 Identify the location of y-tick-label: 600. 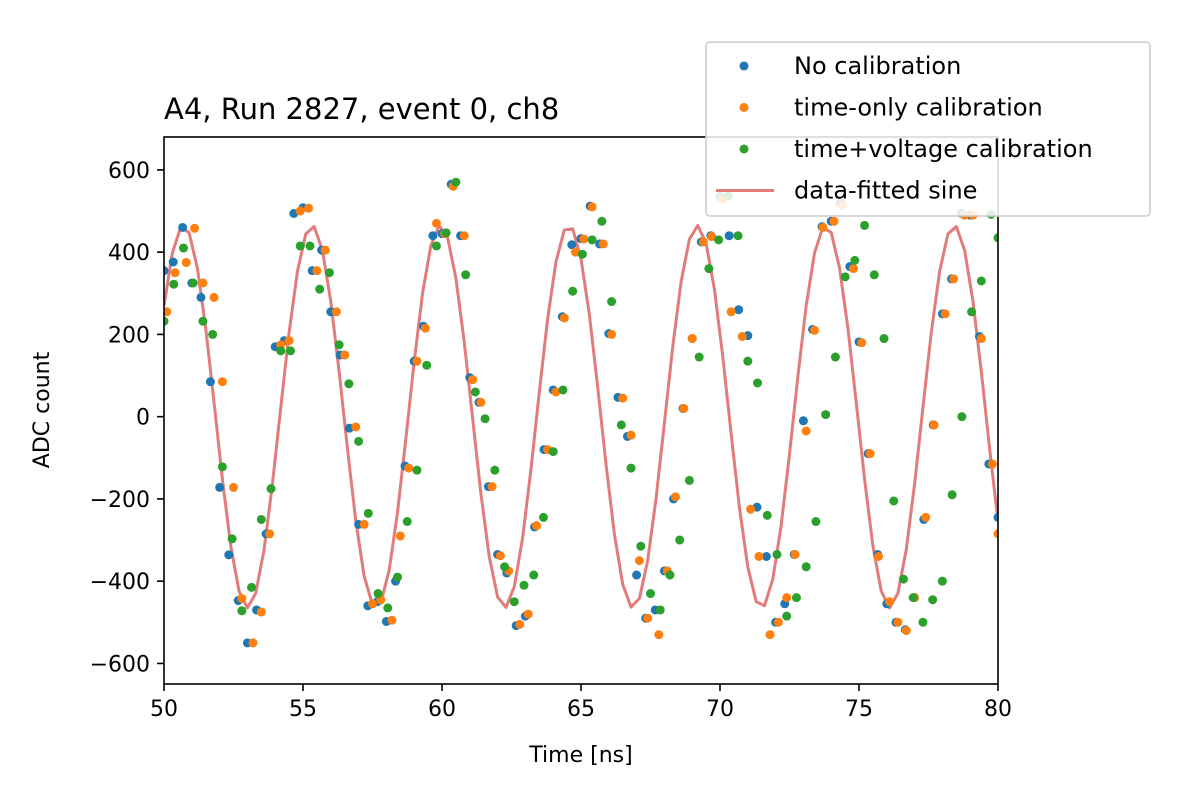
(129, 171).